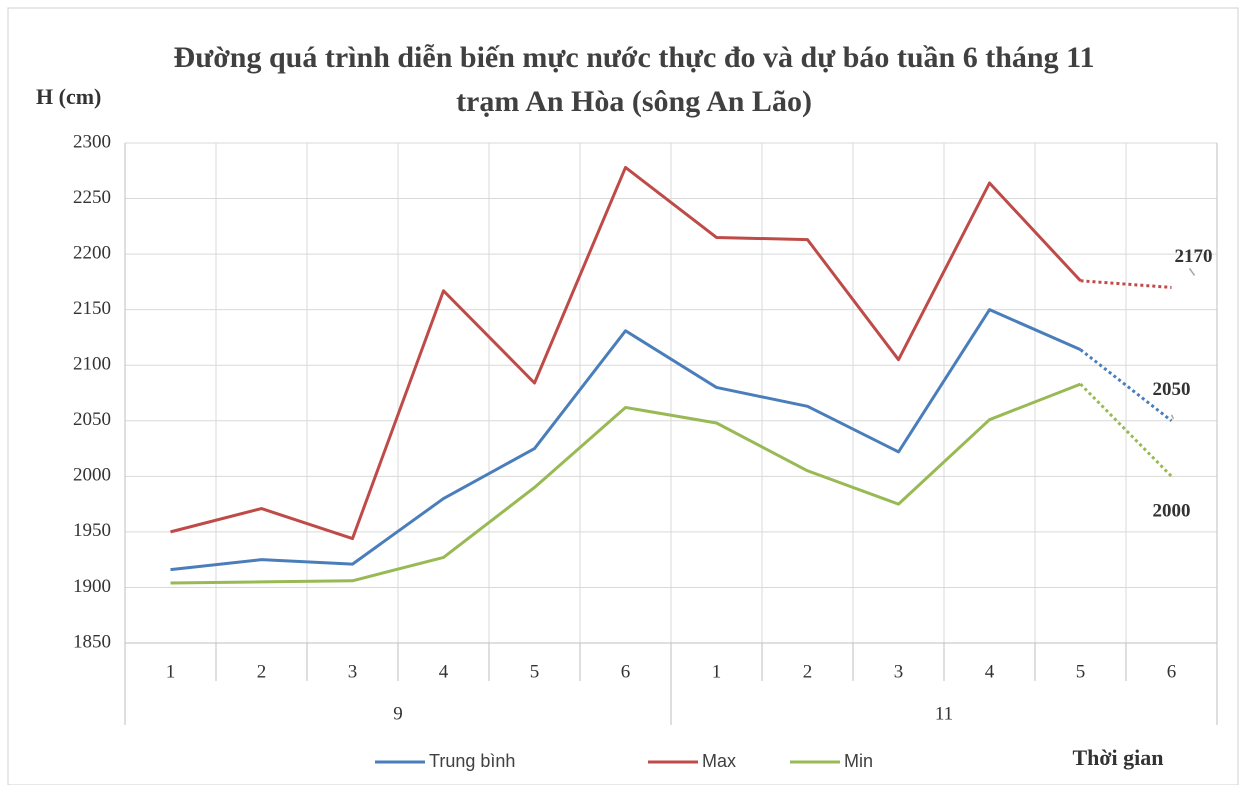  What do you see at coordinates (92, 364) in the screenshot?
I see `y-tick-label: 2100` at bounding box center [92, 364].